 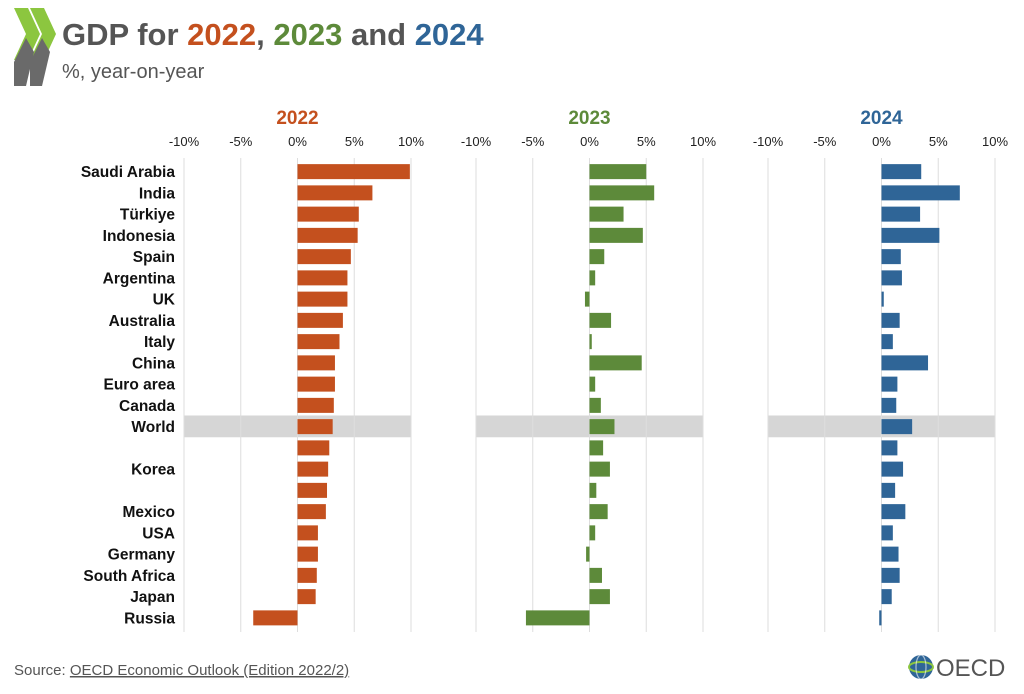 I want to click on title-sep-2: and, so click(x=378, y=34).